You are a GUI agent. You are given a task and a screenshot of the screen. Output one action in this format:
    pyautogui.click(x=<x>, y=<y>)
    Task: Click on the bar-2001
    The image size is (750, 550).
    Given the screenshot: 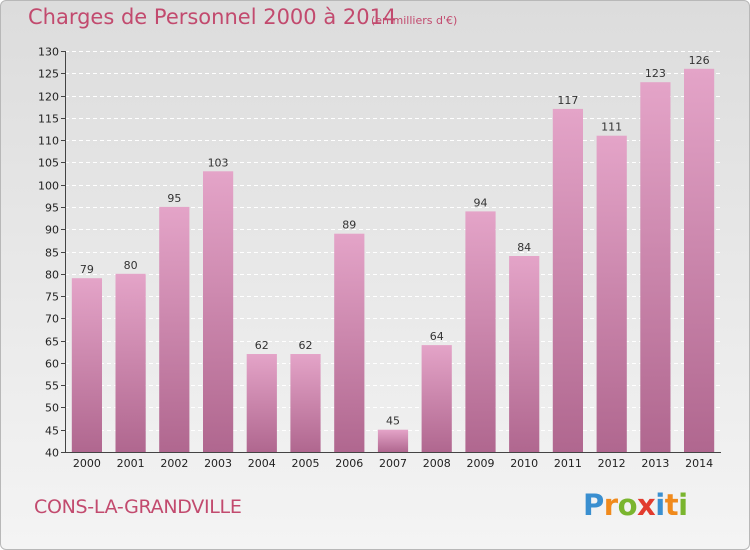 What is the action you would take?
    pyautogui.click(x=130, y=362)
    